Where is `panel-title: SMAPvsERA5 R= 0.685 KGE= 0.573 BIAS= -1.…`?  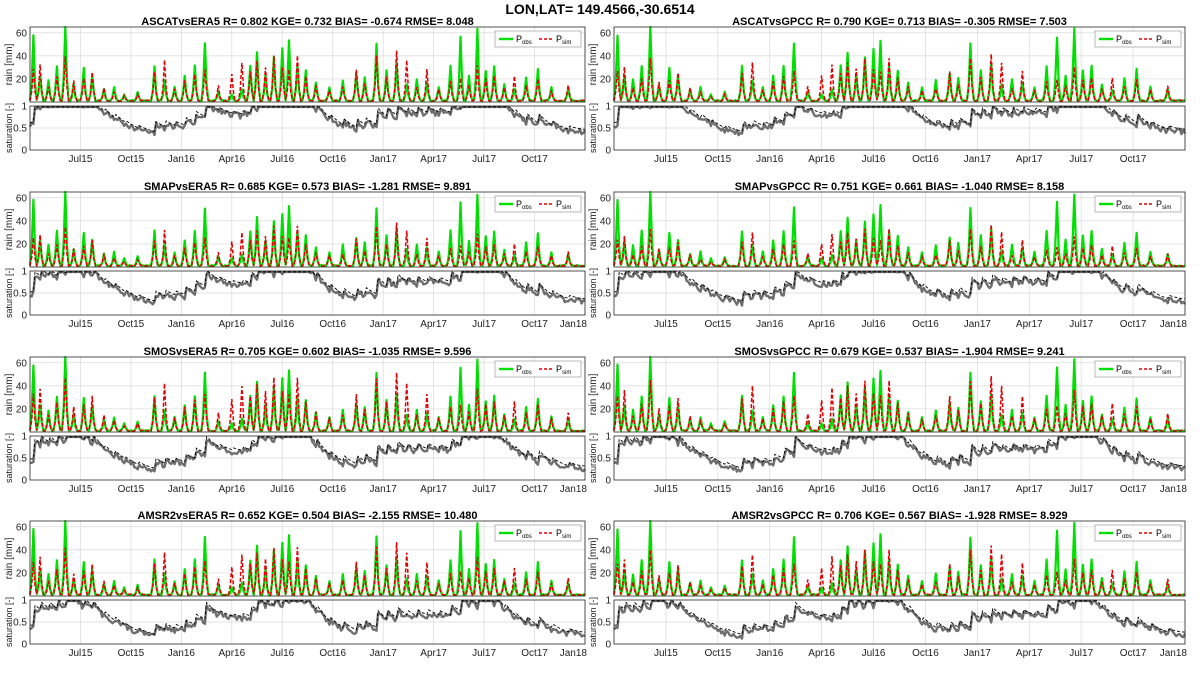
panel-title: SMAPvsERA5 R= 0.685 KGE= 0.573 BIAS= -1.… is located at coordinates (307, 187).